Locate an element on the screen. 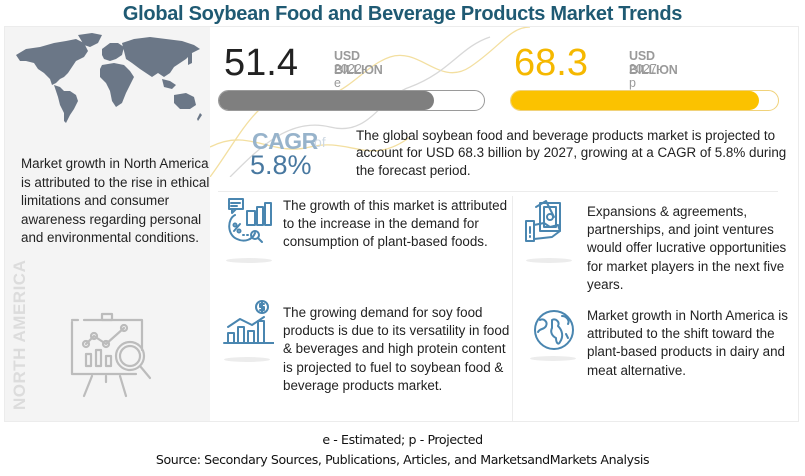 The width and height of the screenshot is (805, 476). growth-chart-dollar-icon is located at coordinates (248, 322).